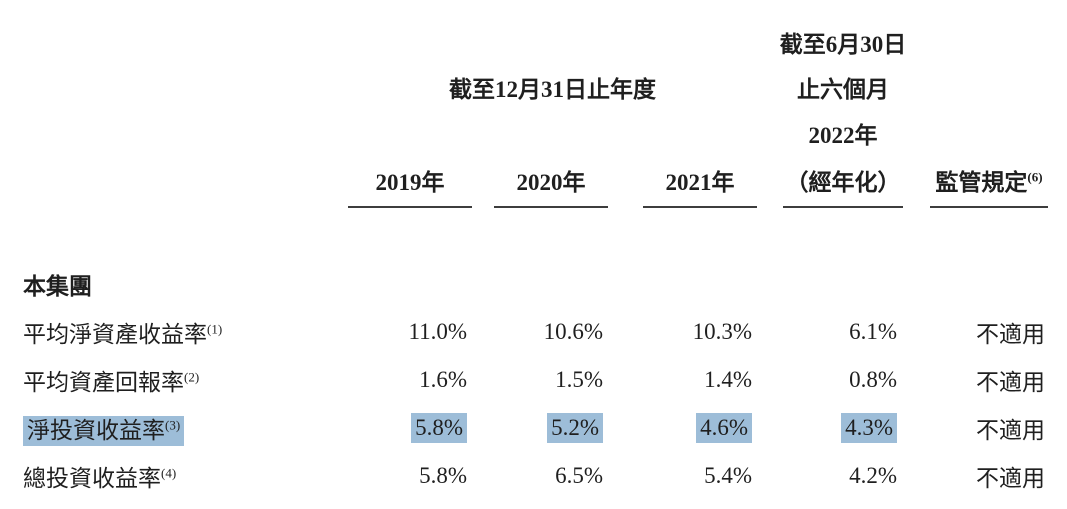 Image resolution: width=1067 pixels, height=509 pixels. I want to click on row-label: 淨投資收益率(3), so click(174, 428).